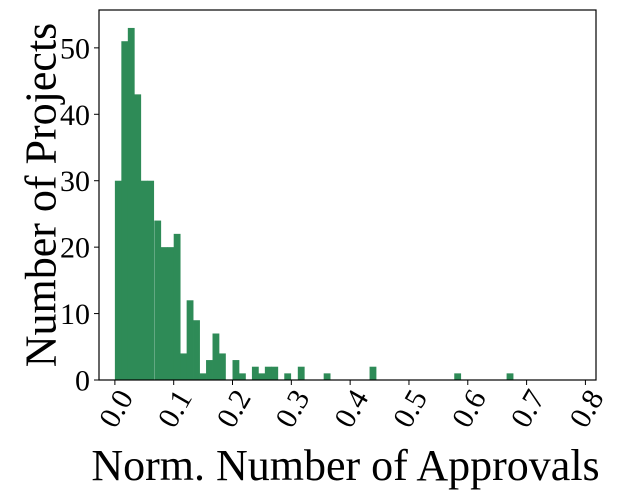  I want to click on x-axis: 0.0 0.1 0.2 0.3 0.4 0.5 0.6 0.7 0.8, so click(352, 406).